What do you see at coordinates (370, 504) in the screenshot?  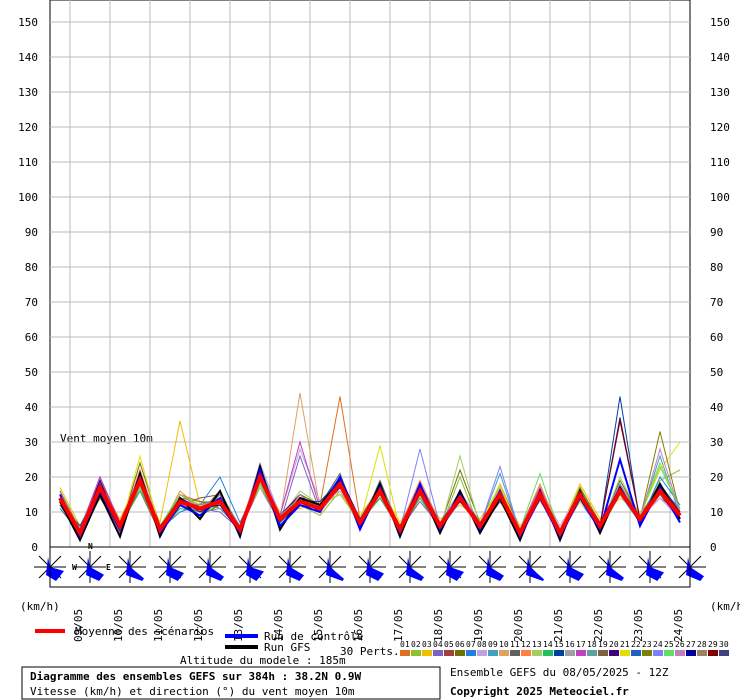 I see `series-line` at bounding box center [370, 504].